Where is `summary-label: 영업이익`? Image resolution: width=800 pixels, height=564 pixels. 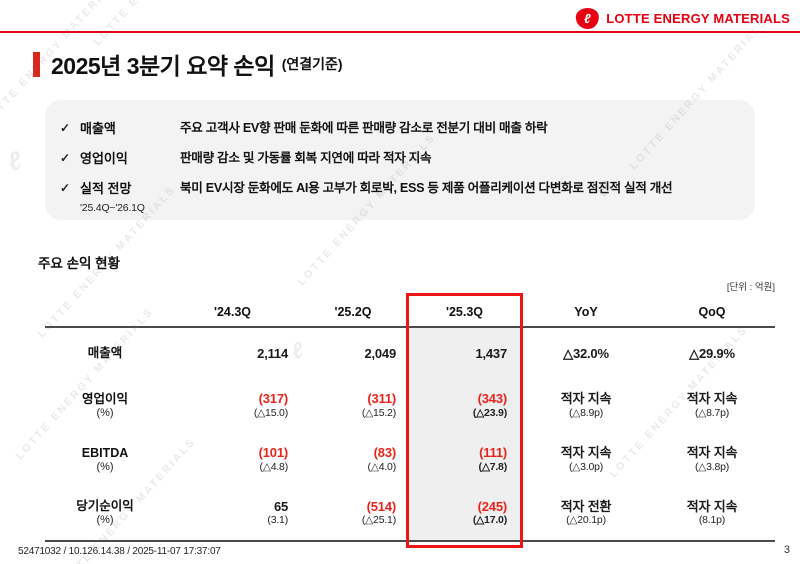
summary-label: 영업이익 is located at coordinates (104, 158).